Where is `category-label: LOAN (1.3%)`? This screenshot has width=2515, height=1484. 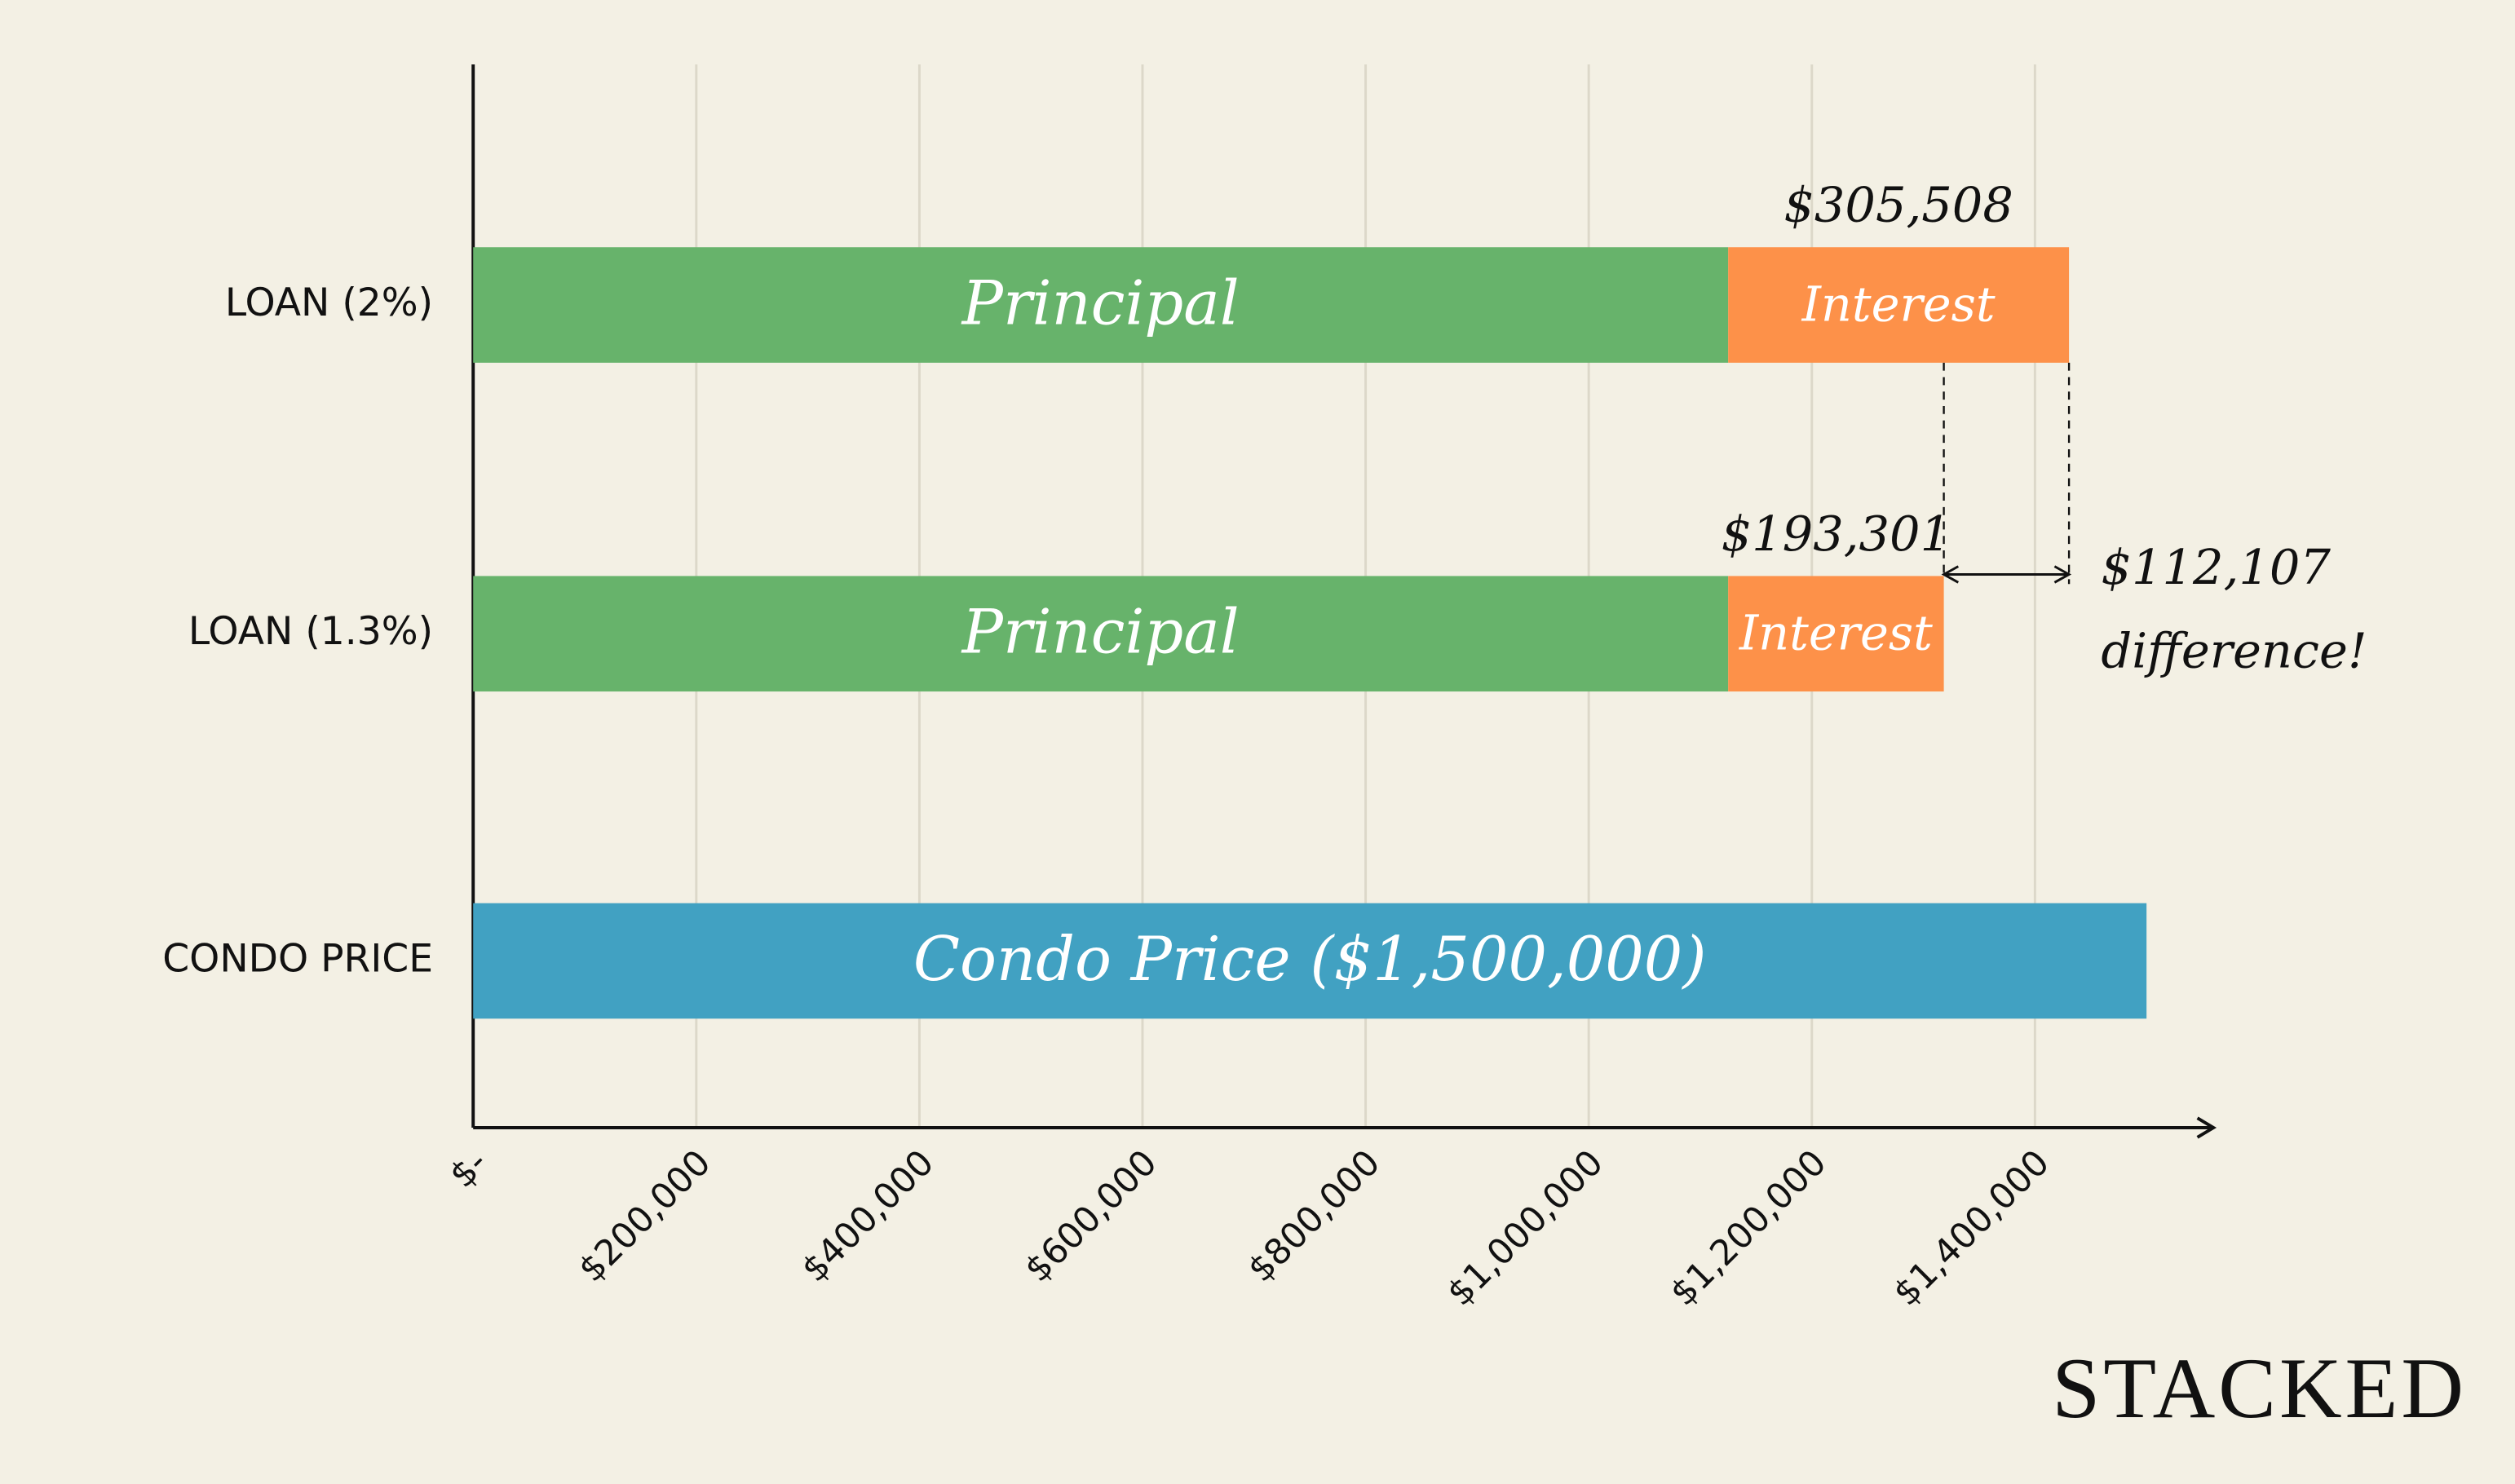
category-label: LOAN (1.3%) is located at coordinates (310, 631).